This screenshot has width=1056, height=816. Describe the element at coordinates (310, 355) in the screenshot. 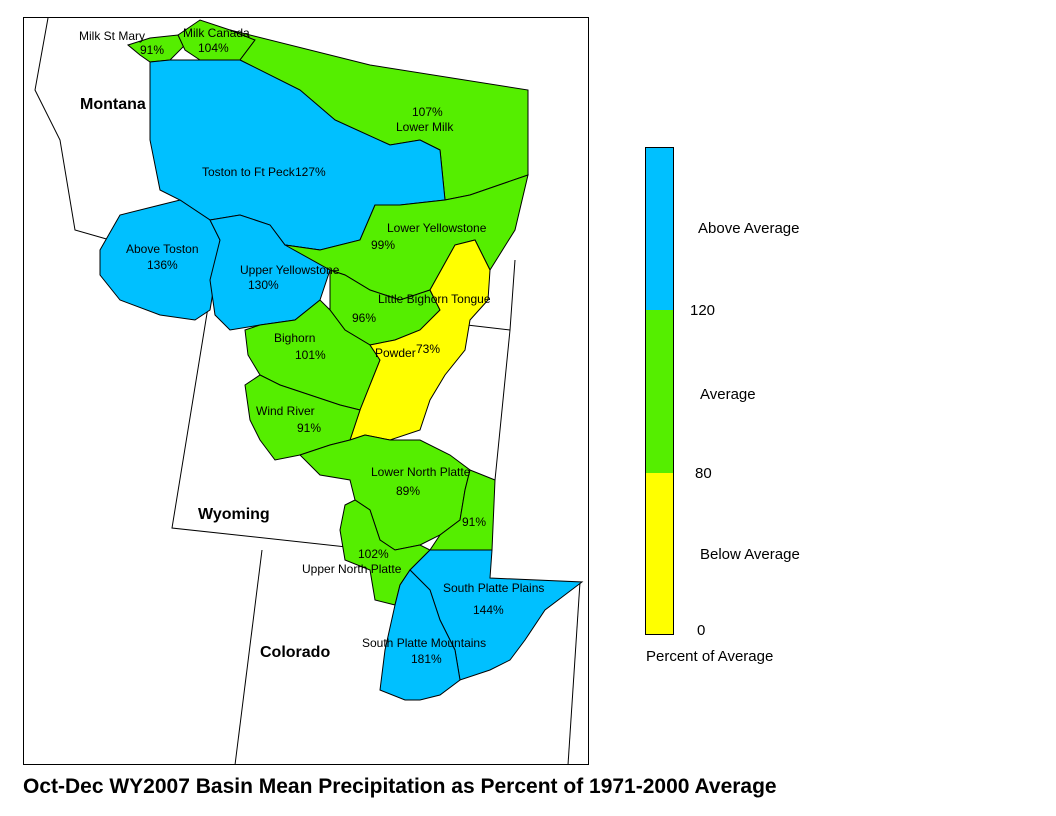

I see `basin-value-bighorn: 101%` at that location.